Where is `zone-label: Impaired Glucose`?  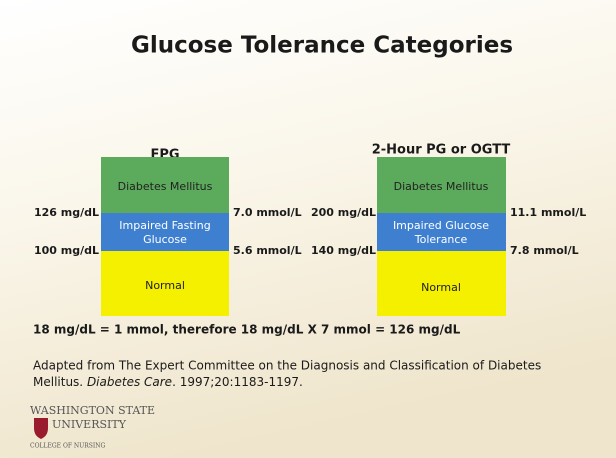
zone-label: Impaired Glucose is located at coordinates (441, 225).